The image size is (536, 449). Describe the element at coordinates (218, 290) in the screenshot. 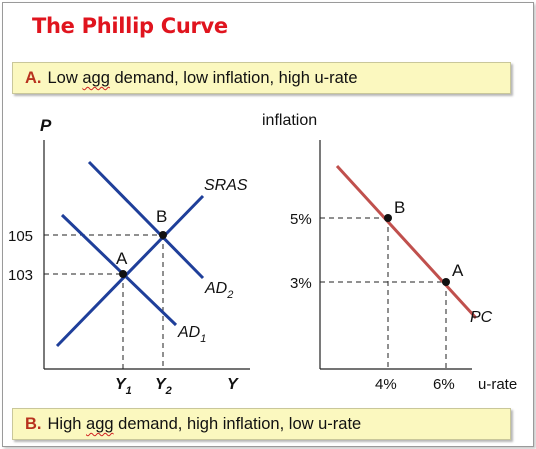

I see `ad2-label: AD2` at that location.